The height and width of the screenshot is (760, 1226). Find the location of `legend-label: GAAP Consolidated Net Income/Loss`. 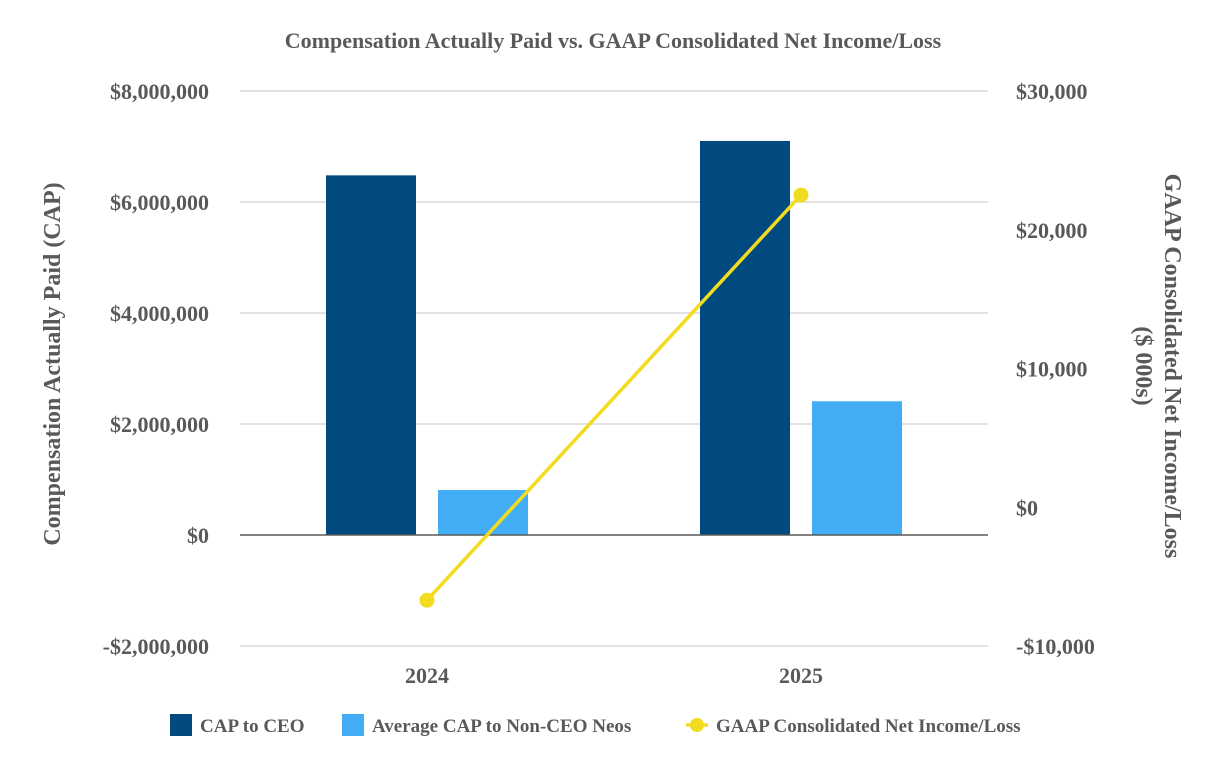

legend-label: GAAP Consolidated Net Income/Loss is located at coordinates (868, 726).